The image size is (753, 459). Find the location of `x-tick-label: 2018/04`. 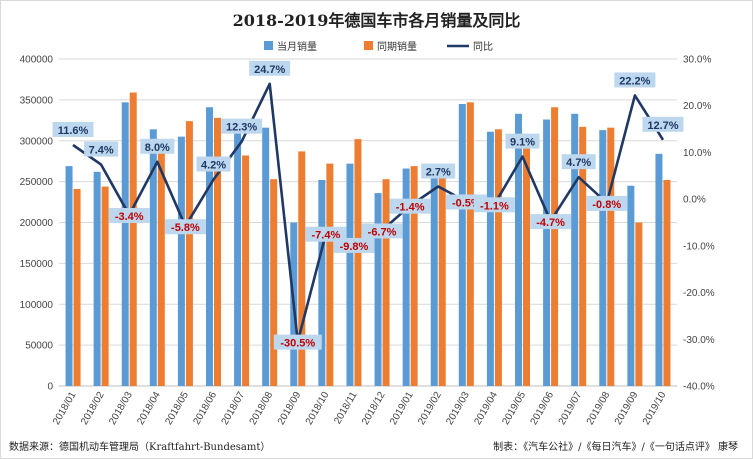

x-tick-label: 2018/04 is located at coordinates (149, 408).